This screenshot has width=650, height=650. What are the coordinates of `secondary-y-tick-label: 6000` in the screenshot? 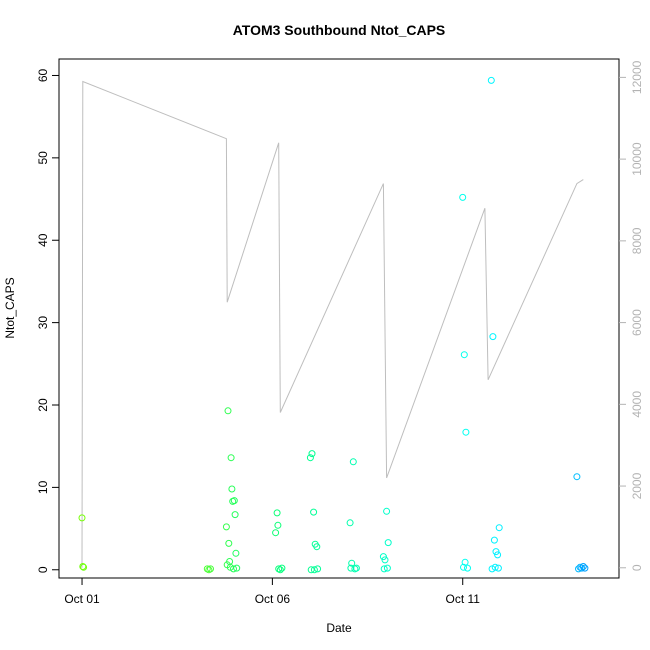 It's located at (637, 322).